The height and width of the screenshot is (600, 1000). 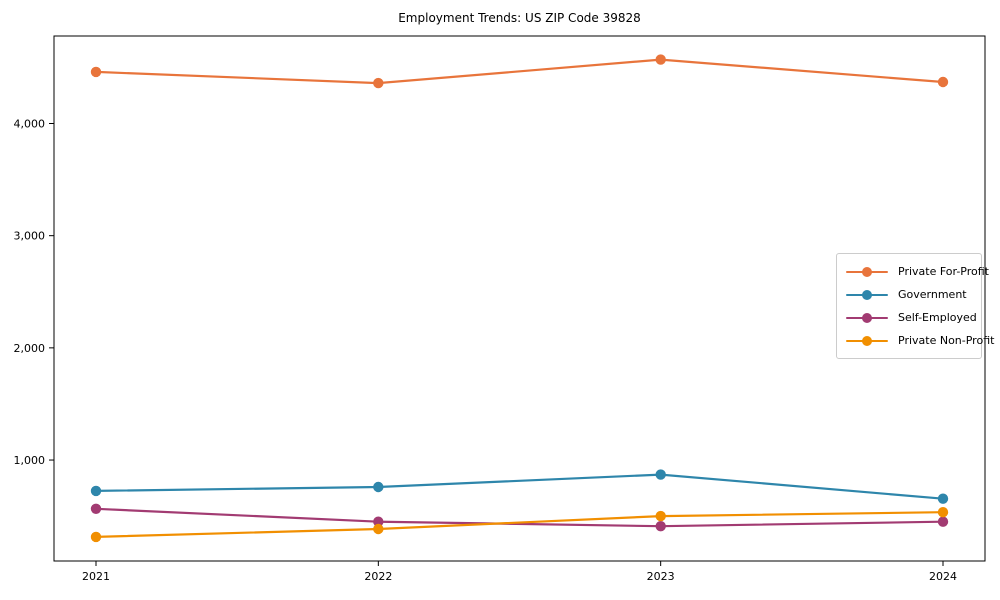 I want to click on legend-item: Government, so click(x=909, y=294).